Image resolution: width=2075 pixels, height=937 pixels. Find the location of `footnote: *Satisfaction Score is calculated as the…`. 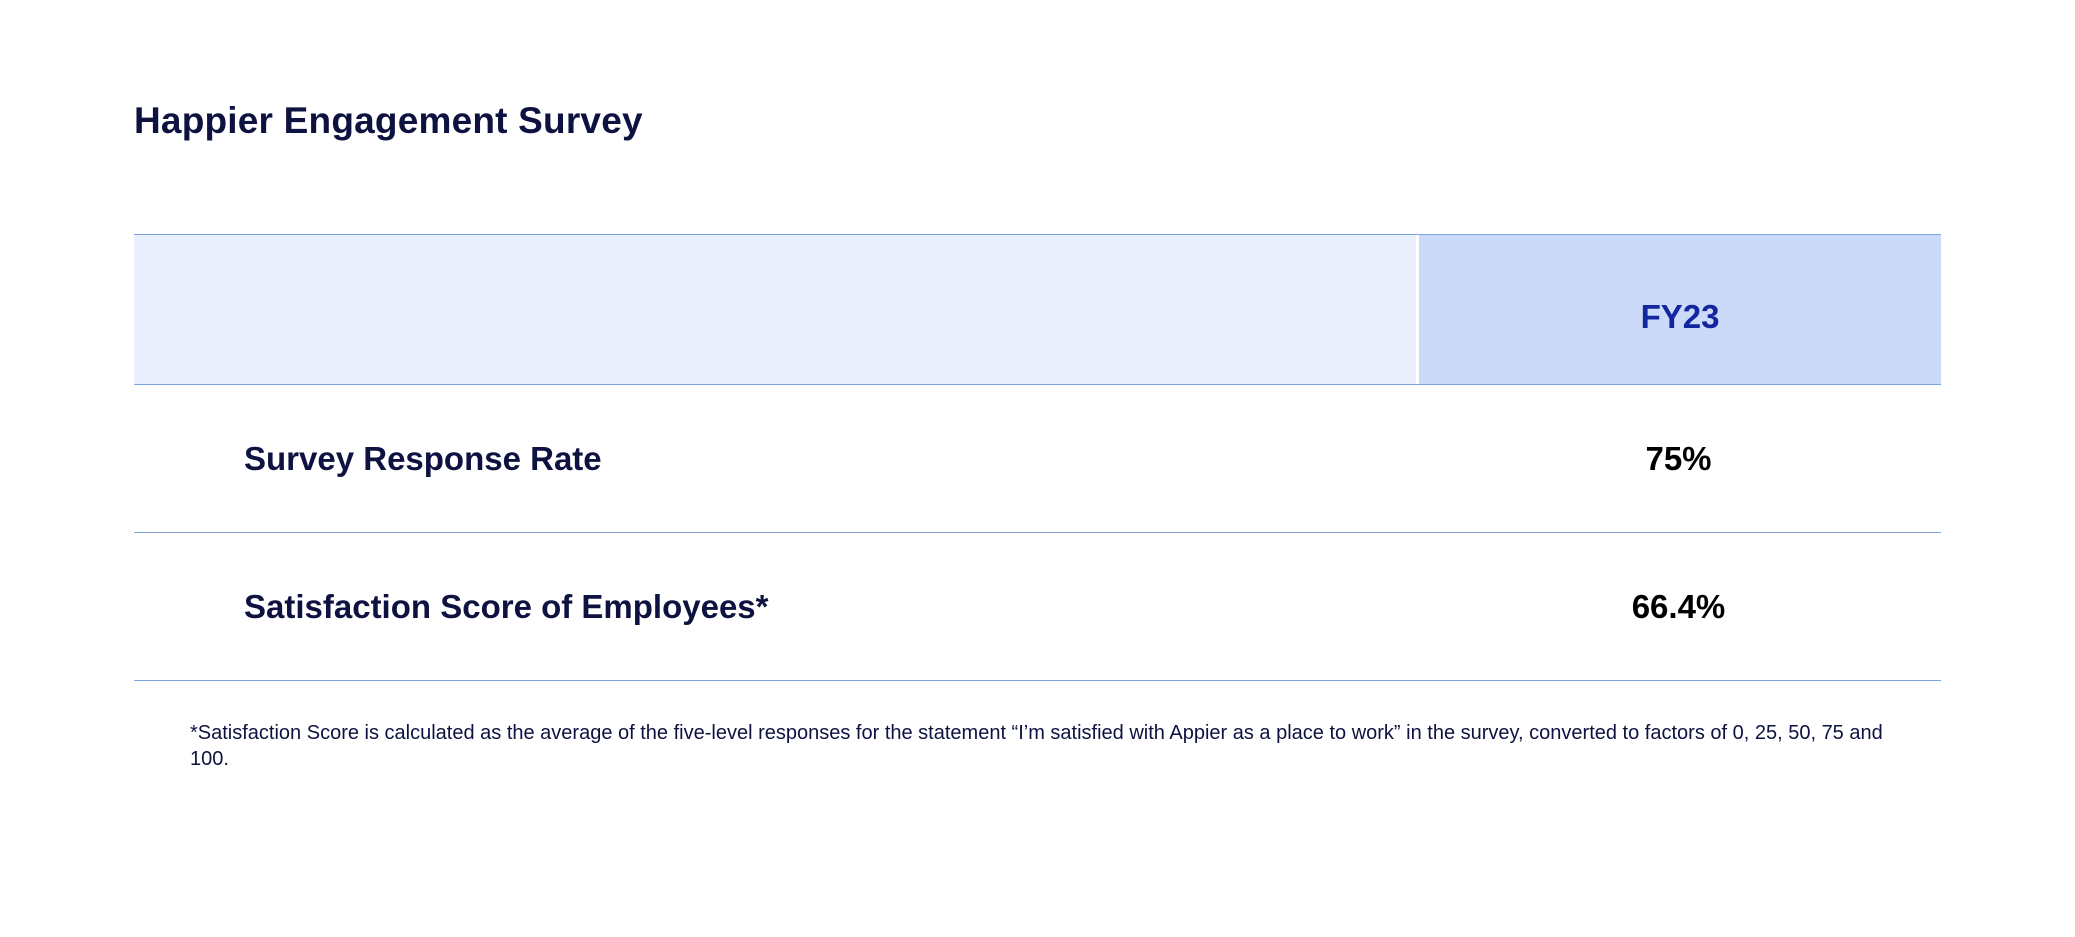

footnote: *Satisfaction Score is calculated as the… is located at coordinates (1036, 746).